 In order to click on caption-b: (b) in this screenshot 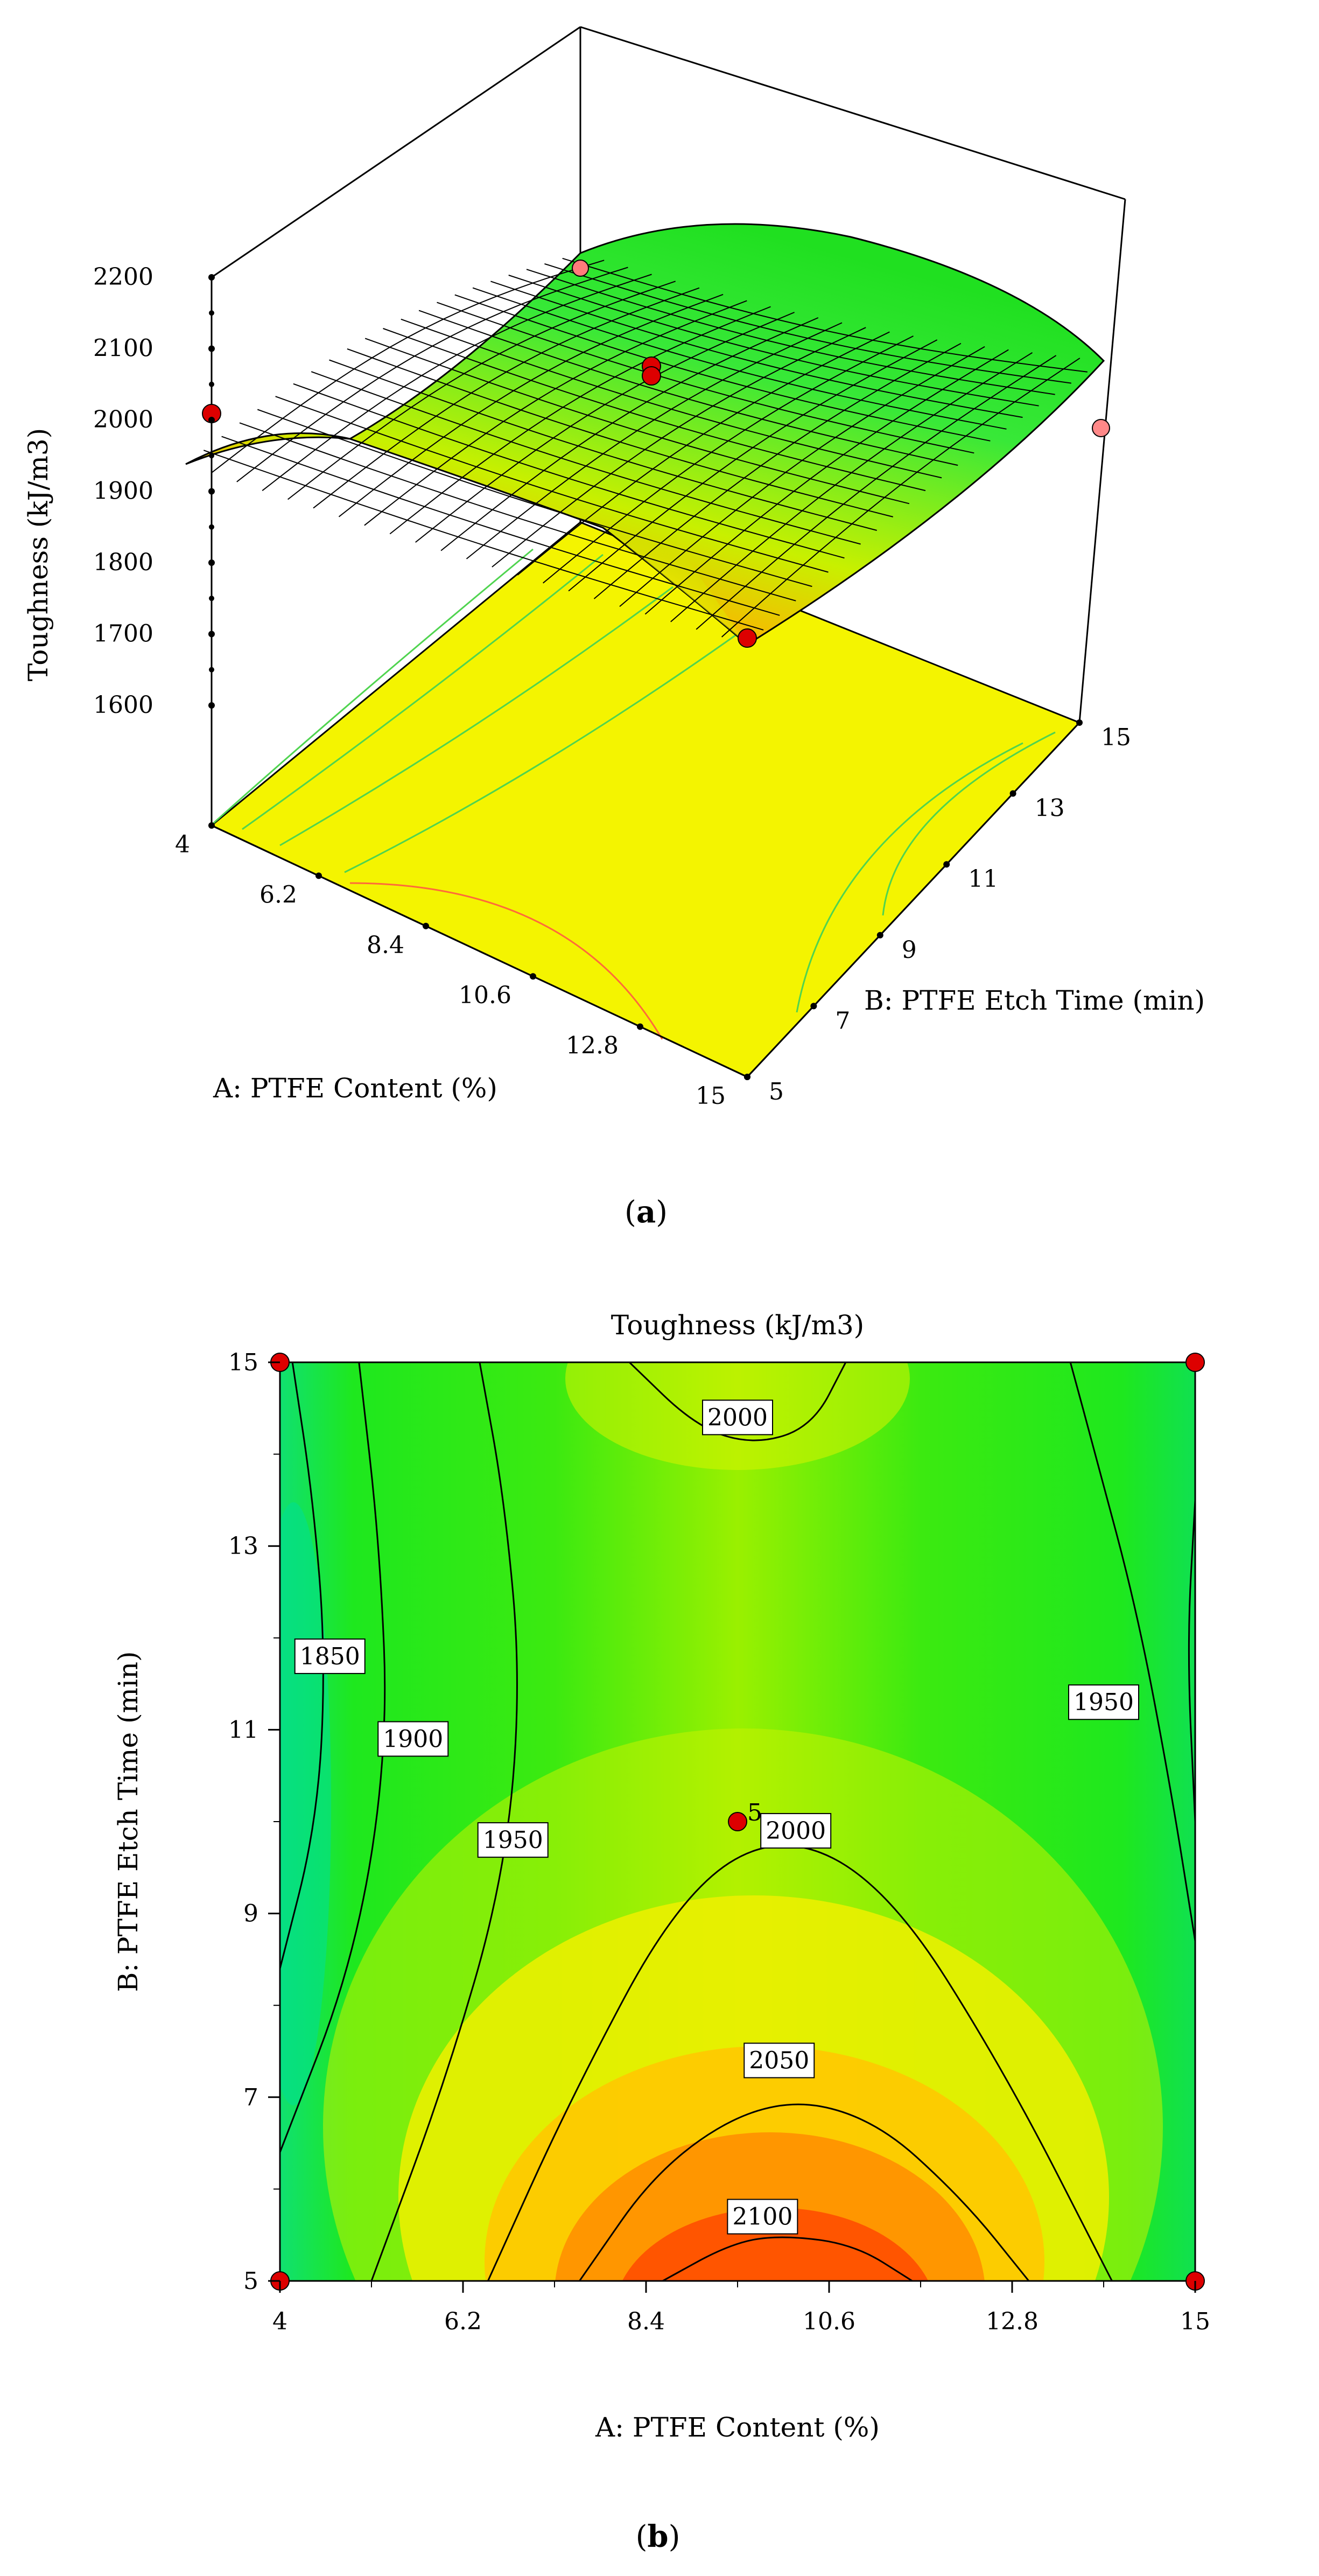, I will do `click(658, 2536)`.